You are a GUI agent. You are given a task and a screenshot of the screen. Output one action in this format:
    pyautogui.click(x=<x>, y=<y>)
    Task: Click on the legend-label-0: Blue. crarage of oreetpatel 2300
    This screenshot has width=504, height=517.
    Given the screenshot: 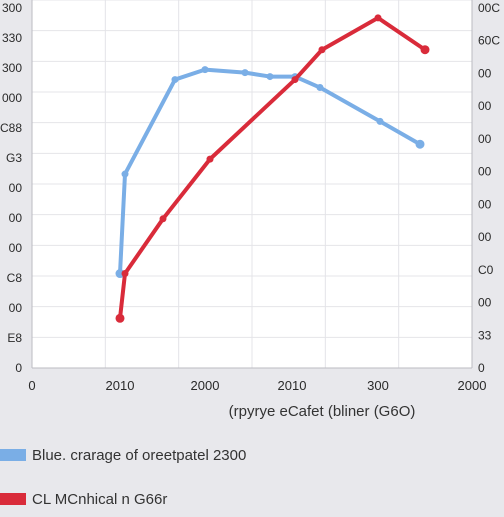 What is the action you would take?
    pyautogui.click(x=139, y=455)
    